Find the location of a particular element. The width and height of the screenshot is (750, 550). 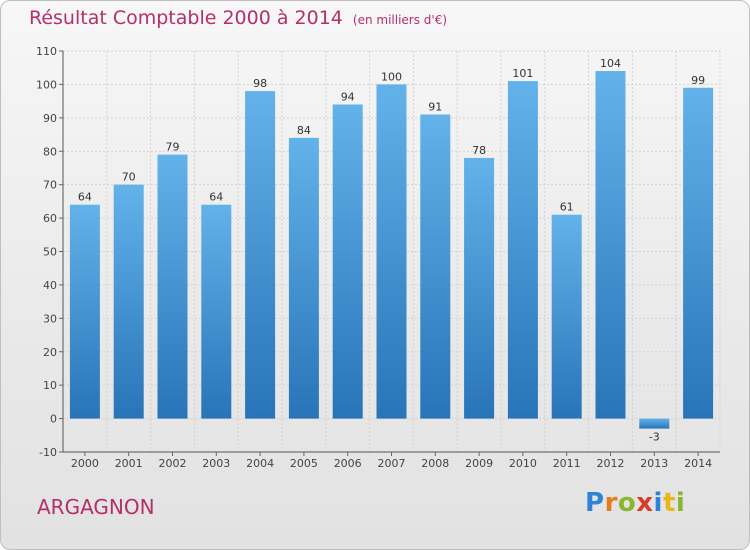

x-tick-label-2002: 2002 is located at coordinates (173, 463).